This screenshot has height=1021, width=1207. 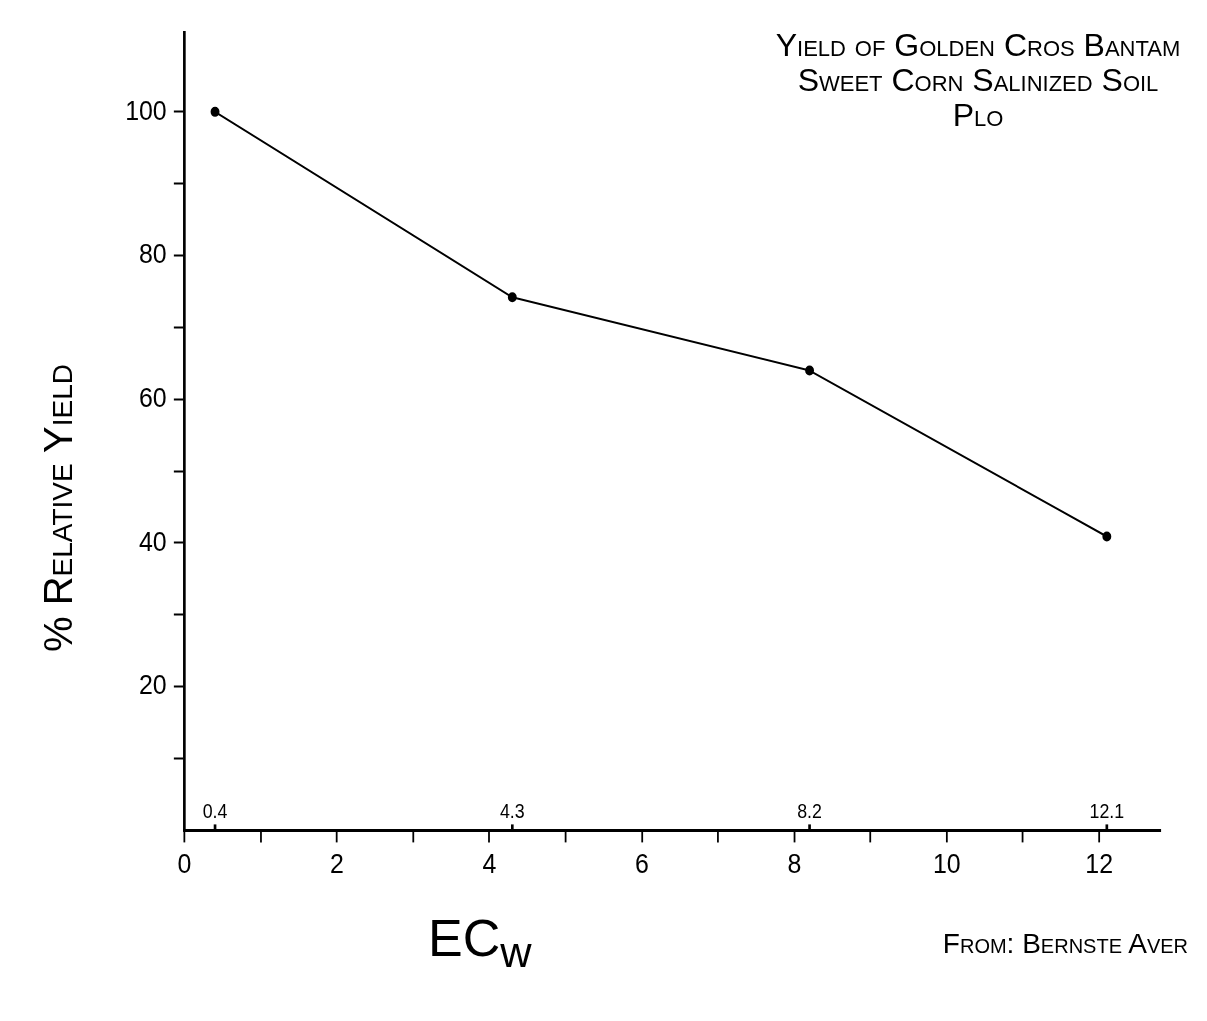 I want to click on y-tick-label: 20, so click(x=153, y=685).